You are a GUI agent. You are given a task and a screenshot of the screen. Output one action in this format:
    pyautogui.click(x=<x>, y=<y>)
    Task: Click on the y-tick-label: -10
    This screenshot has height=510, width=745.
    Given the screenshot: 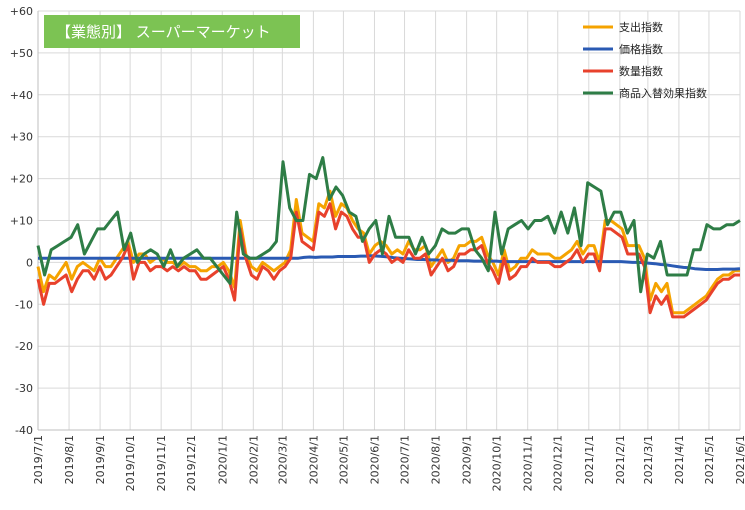 What is the action you would take?
    pyautogui.click(x=24, y=304)
    